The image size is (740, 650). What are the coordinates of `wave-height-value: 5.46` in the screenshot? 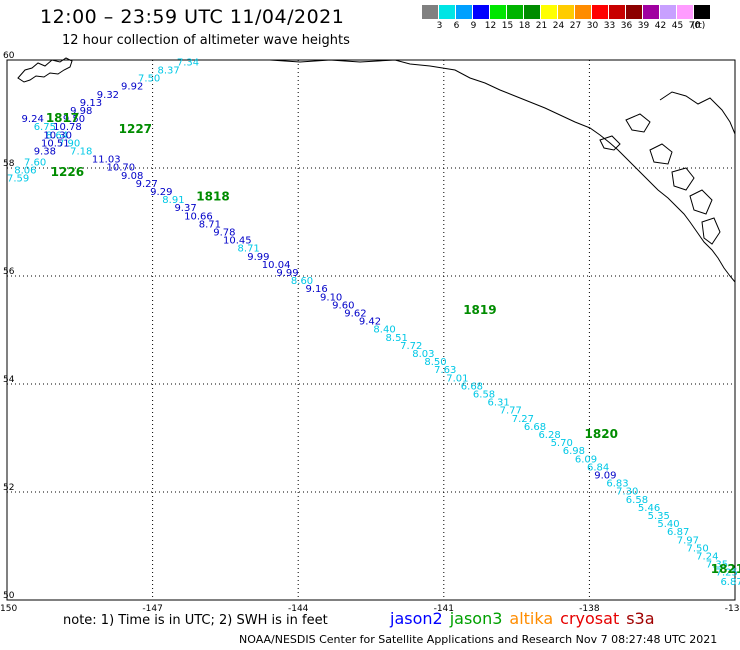 It's located at (649, 508).